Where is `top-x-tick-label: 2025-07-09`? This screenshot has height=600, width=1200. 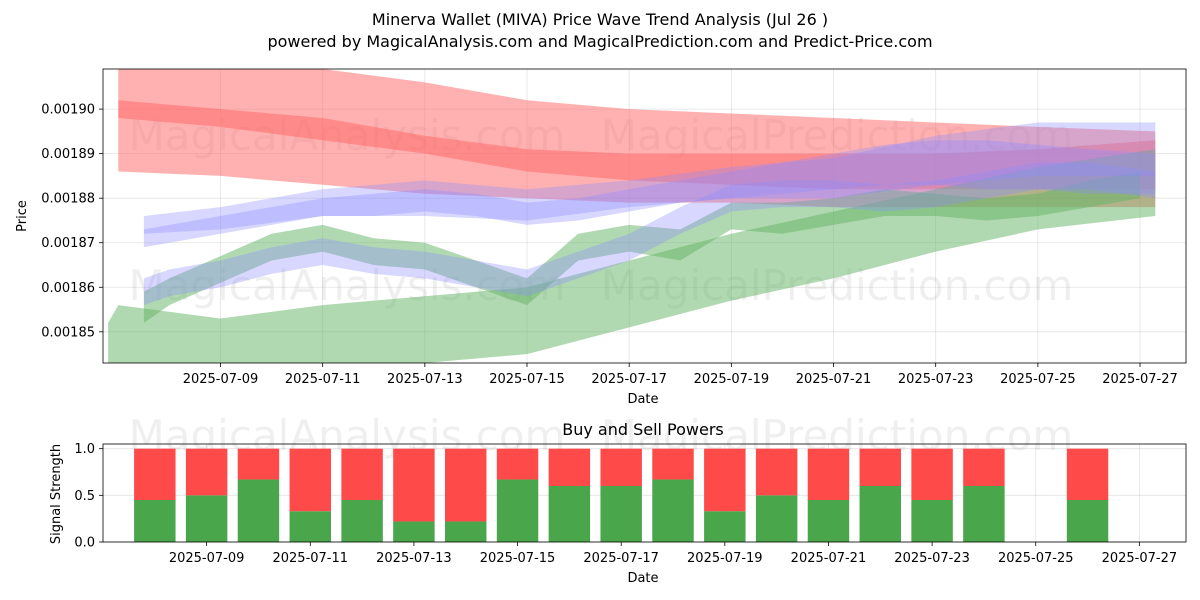
top-x-tick-label: 2025-07-09 is located at coordinates (221, 379).